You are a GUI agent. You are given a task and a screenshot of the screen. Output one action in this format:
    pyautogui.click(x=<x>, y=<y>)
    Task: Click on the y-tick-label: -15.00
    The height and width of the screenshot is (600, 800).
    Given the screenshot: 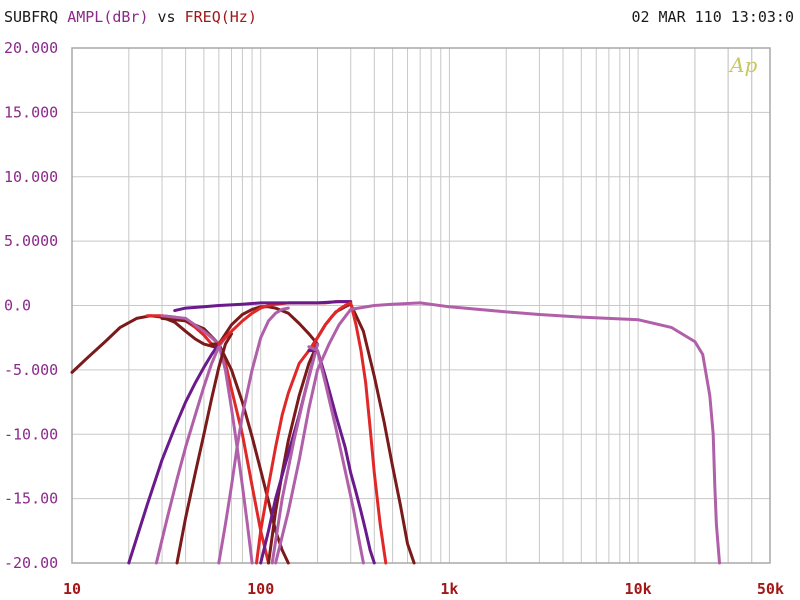 What is the action you would take?
    pyautogui.click(x=31, y=499)
    